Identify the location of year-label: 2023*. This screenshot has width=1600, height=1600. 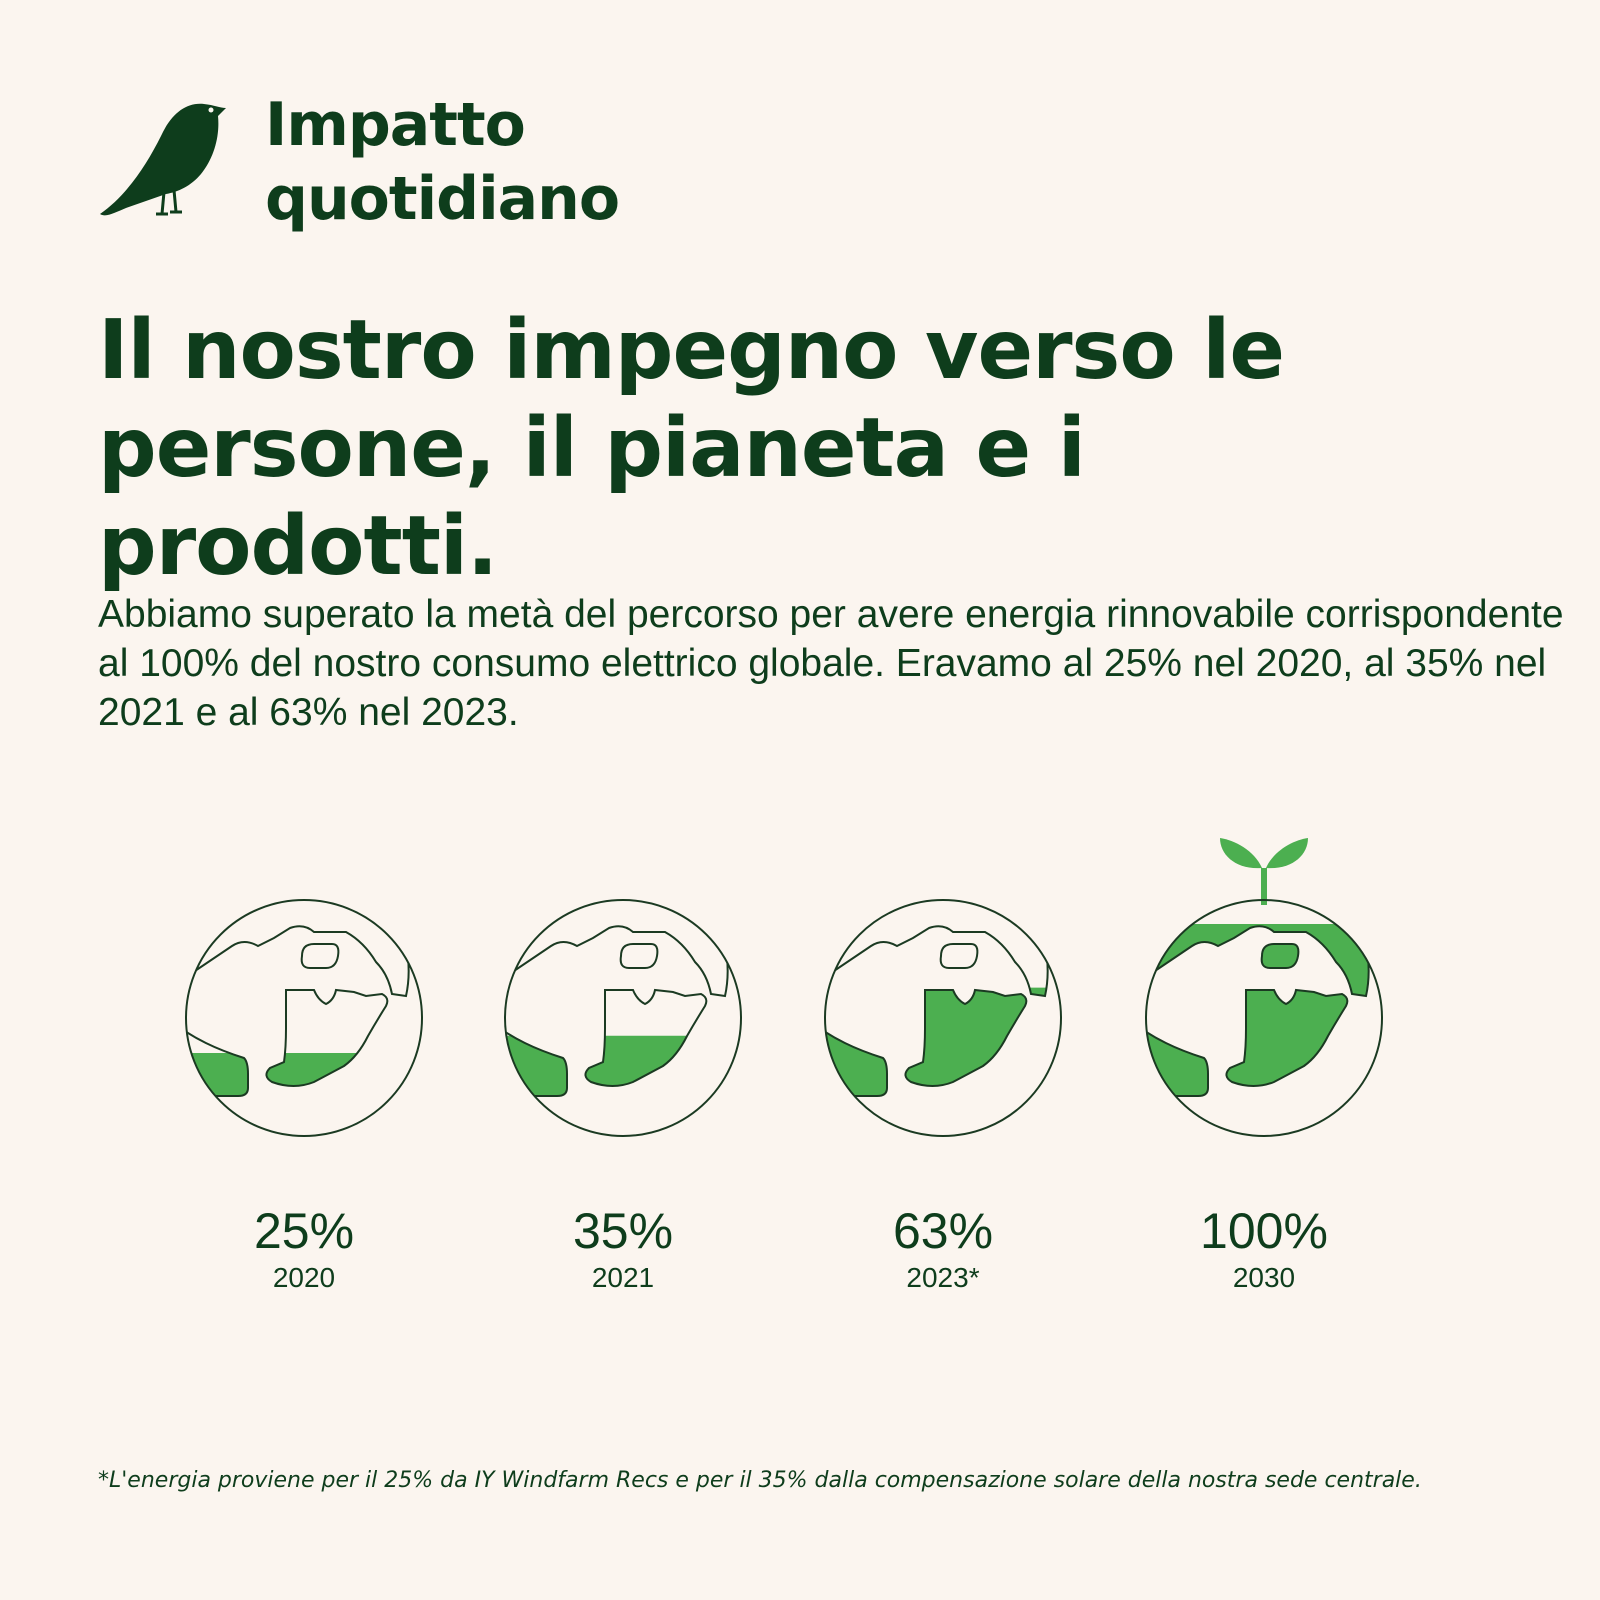
(942, 1277).